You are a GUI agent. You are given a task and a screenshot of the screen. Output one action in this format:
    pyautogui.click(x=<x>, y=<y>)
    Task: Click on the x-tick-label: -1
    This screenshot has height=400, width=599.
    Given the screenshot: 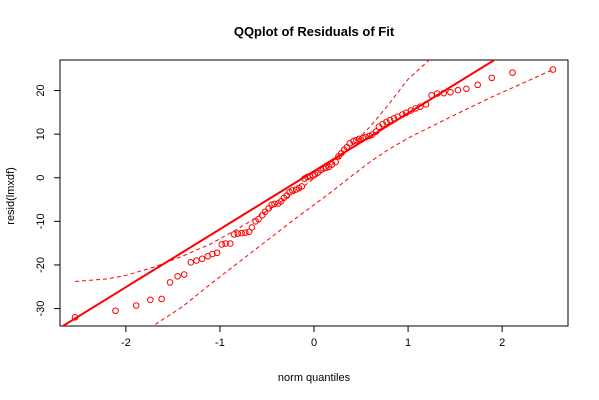 What is the action you would take?
    pyautogui.click(x=220, y=343)
    